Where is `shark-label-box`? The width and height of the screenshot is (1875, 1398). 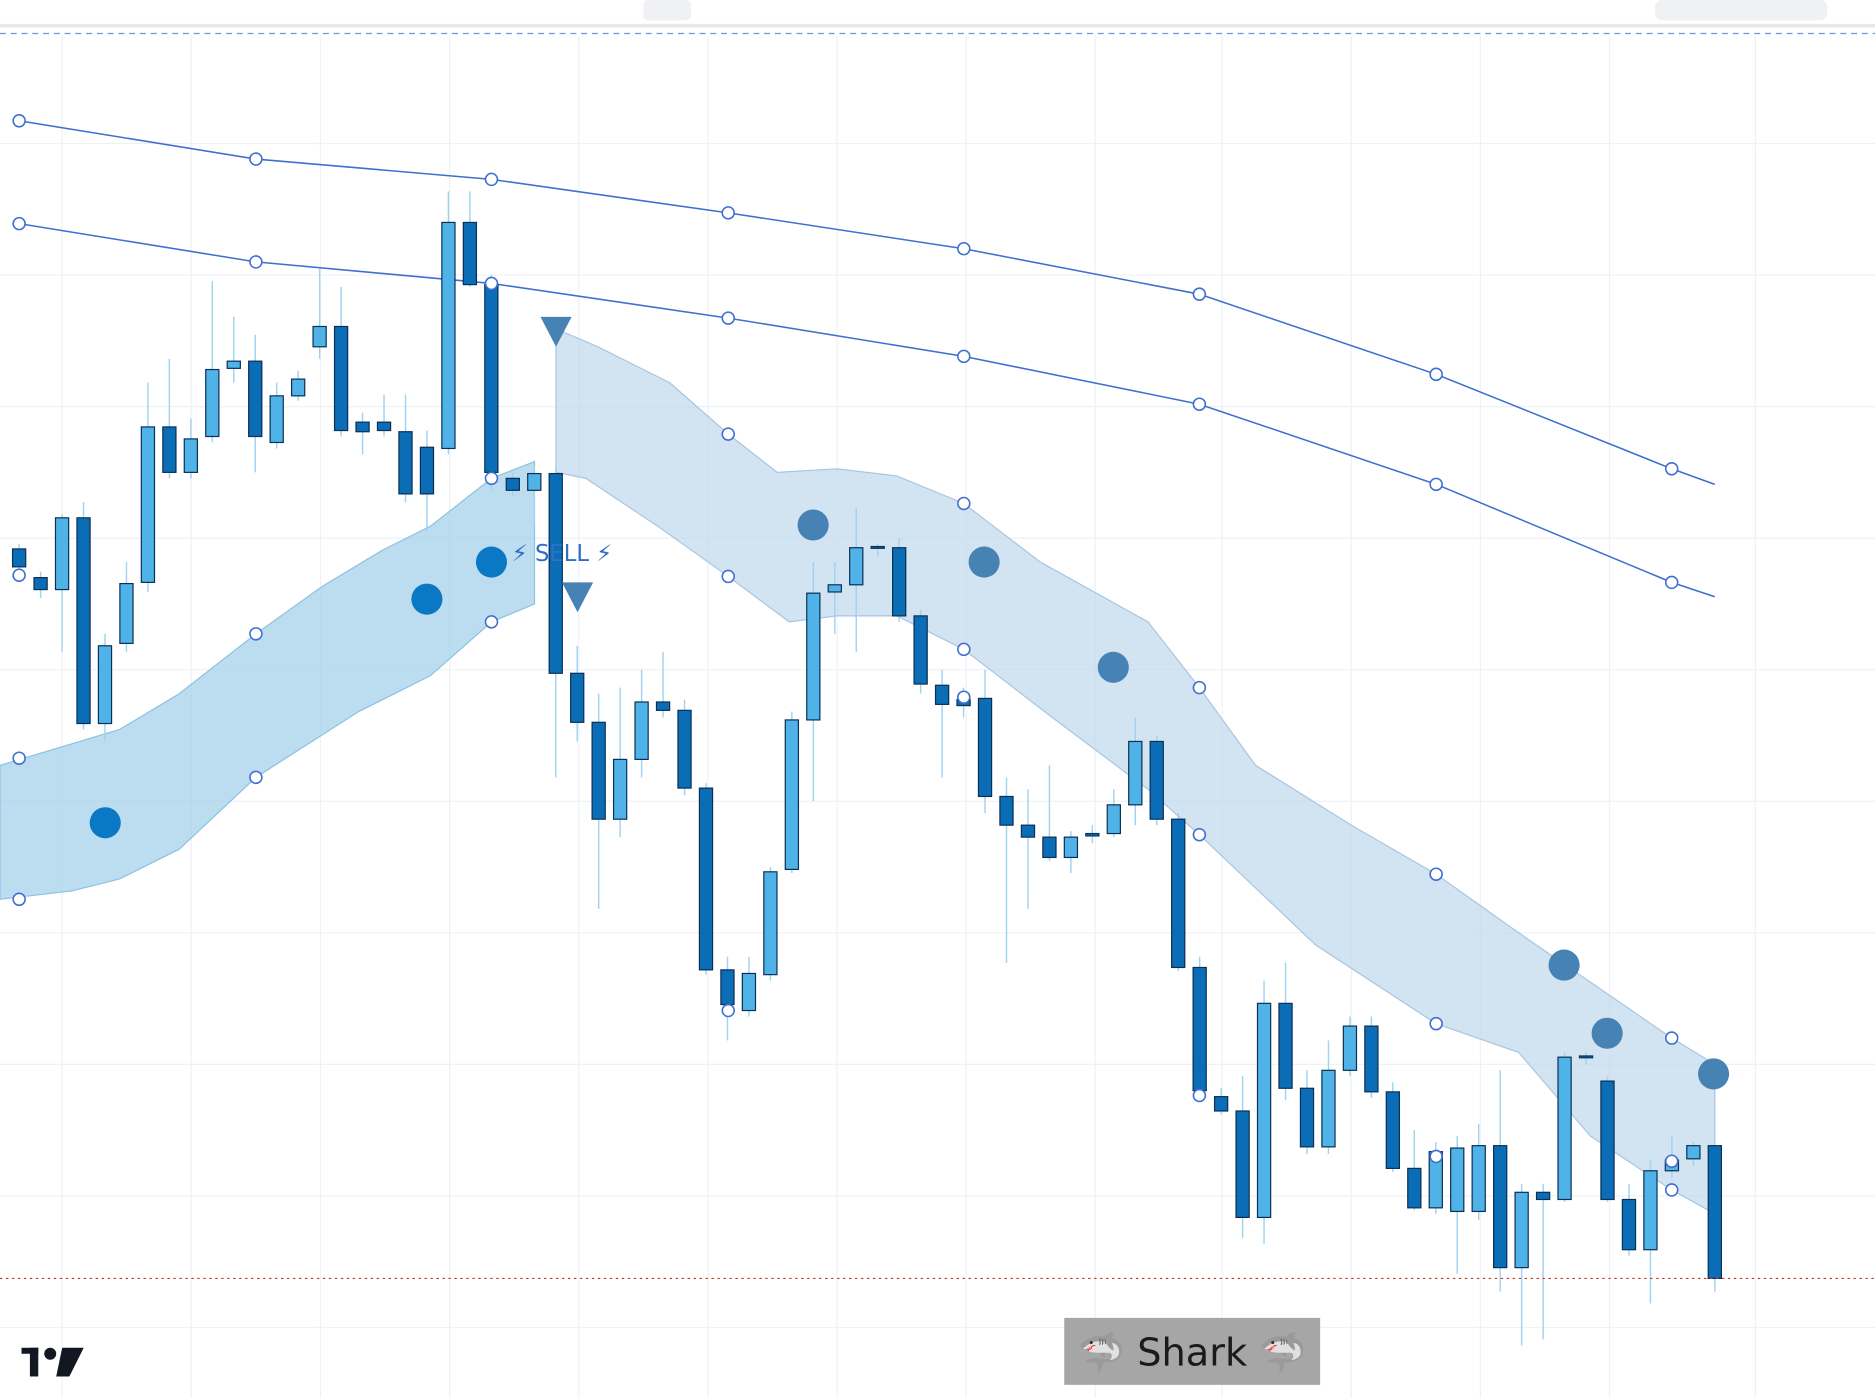 shark-label-box is located at coordinates (1192, 1351).